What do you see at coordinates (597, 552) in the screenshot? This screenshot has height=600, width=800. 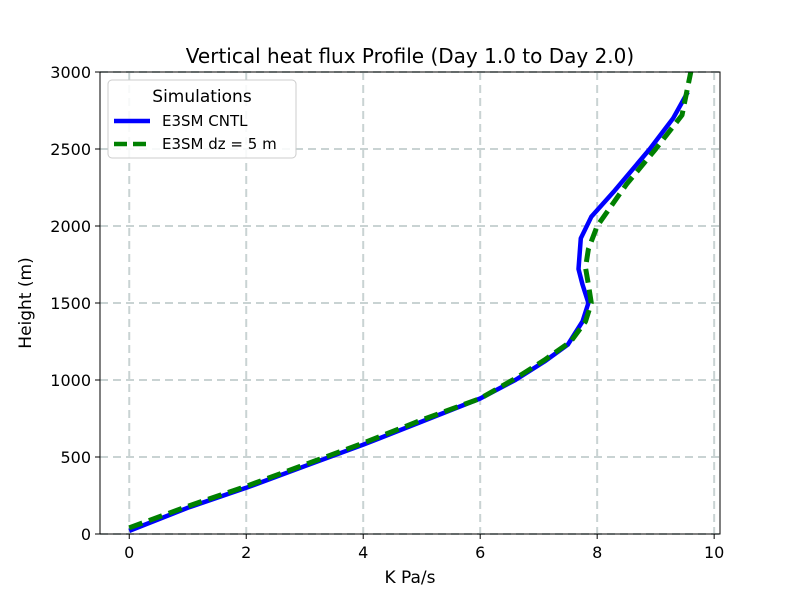 I see `x-tick-label: 8` at bounding box center [597, 552].